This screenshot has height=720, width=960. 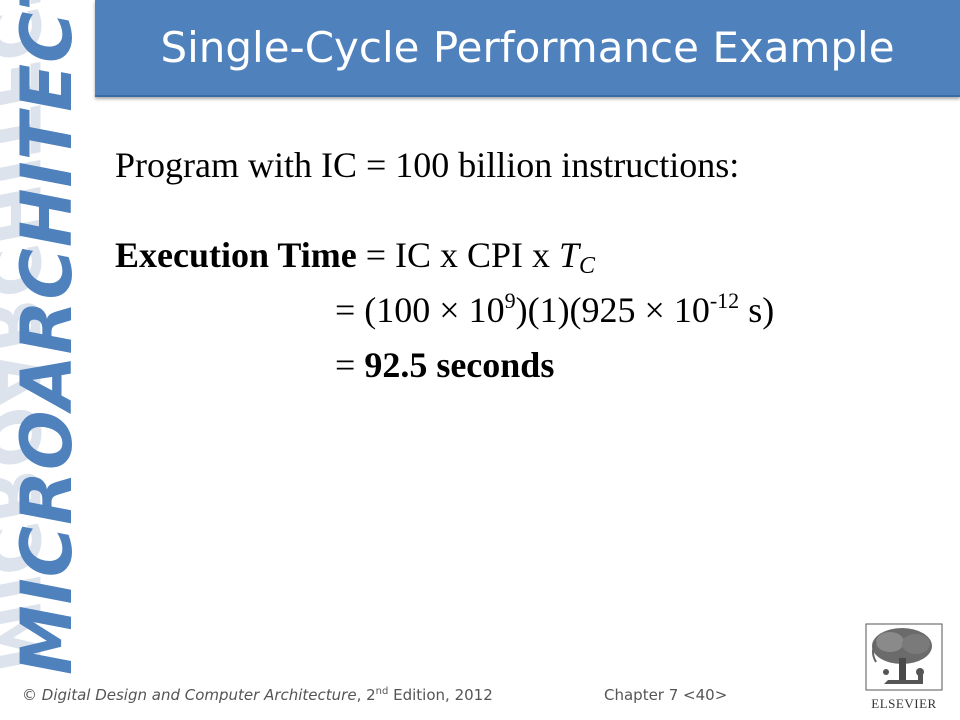 I want to click on side-wordmark: MICROARCHITECTURE MICROARCHITECTURE, so click(x=50, y=340).